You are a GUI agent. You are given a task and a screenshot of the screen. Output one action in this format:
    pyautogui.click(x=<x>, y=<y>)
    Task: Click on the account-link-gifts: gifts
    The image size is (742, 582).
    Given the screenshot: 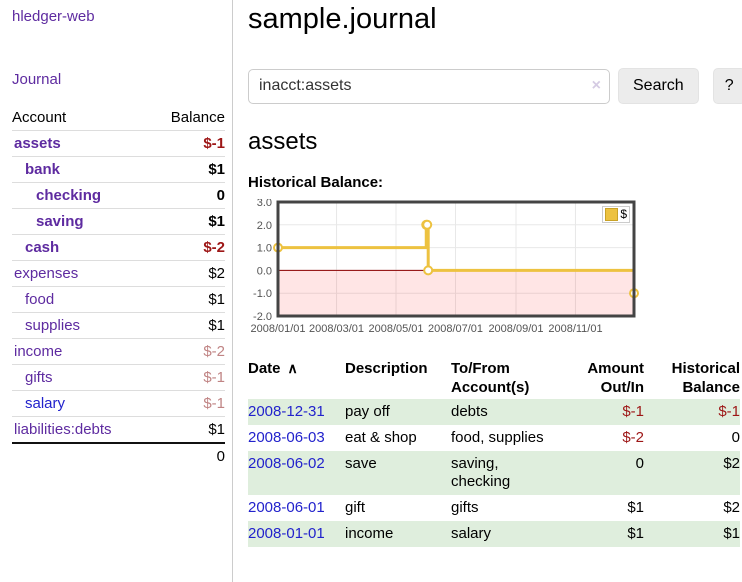 What is the action you would take?
    pyautogui.click(x=39, y=377)
    